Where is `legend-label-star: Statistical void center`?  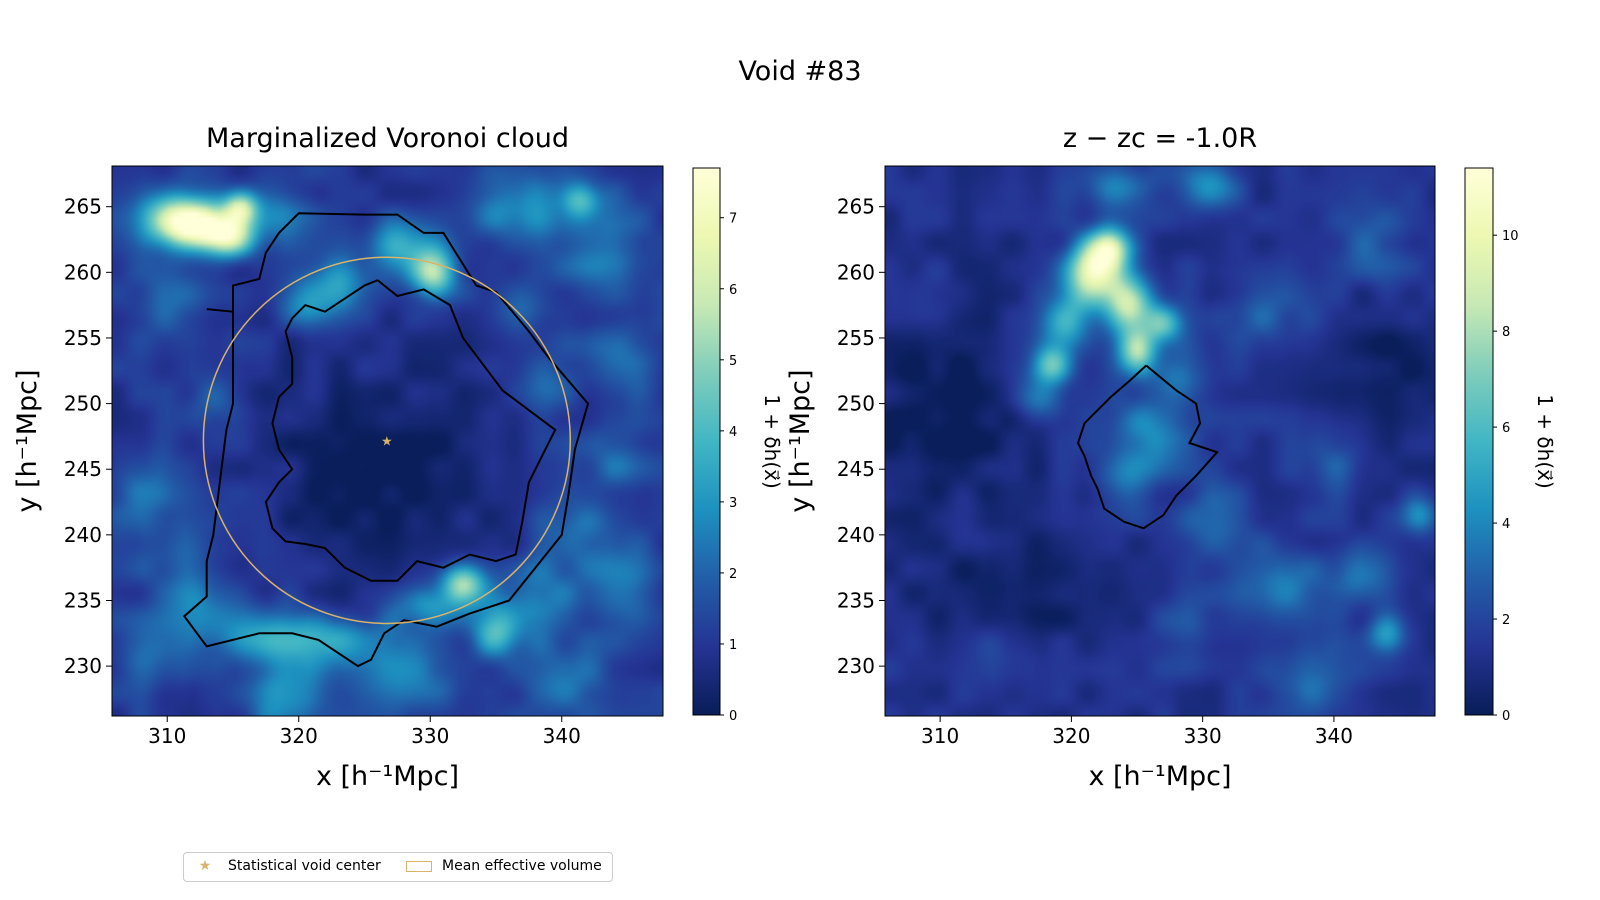
legend-label-star: Statistical void center is located at coordinates (304, 866).